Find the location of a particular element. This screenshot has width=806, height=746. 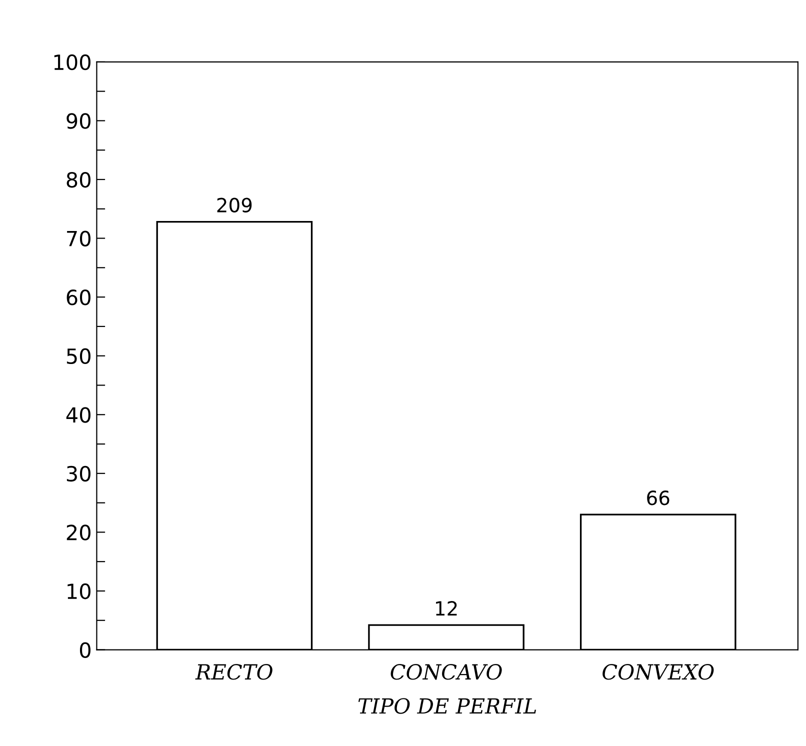

y-tick-label: 70 is located at coordinates (78, 238).